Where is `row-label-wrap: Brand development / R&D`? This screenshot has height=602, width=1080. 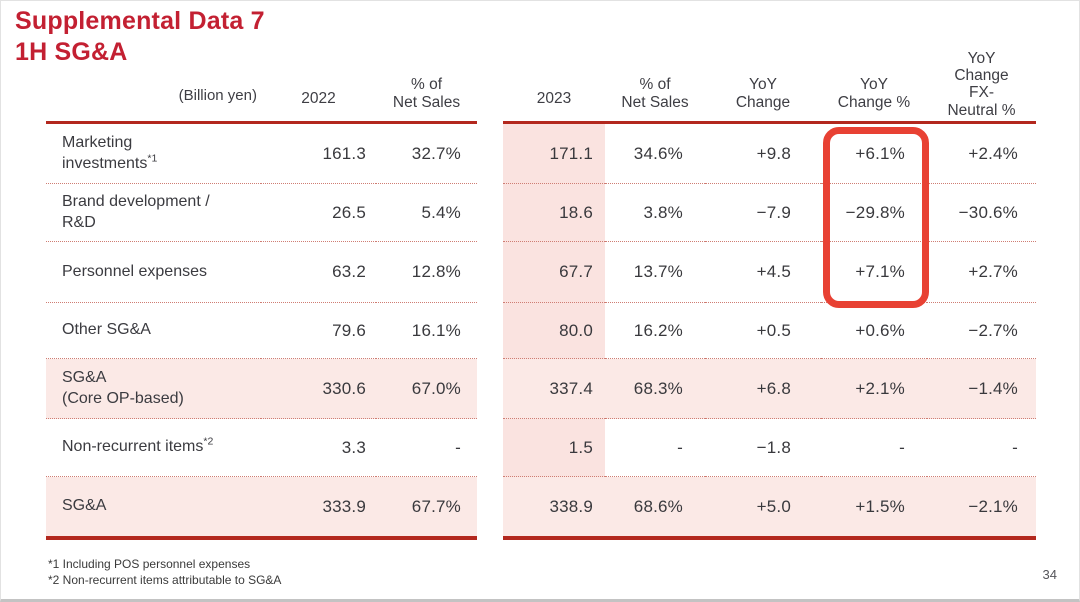 row-label-wrap: Brand development / R&D is located at coordinates (136, 212).